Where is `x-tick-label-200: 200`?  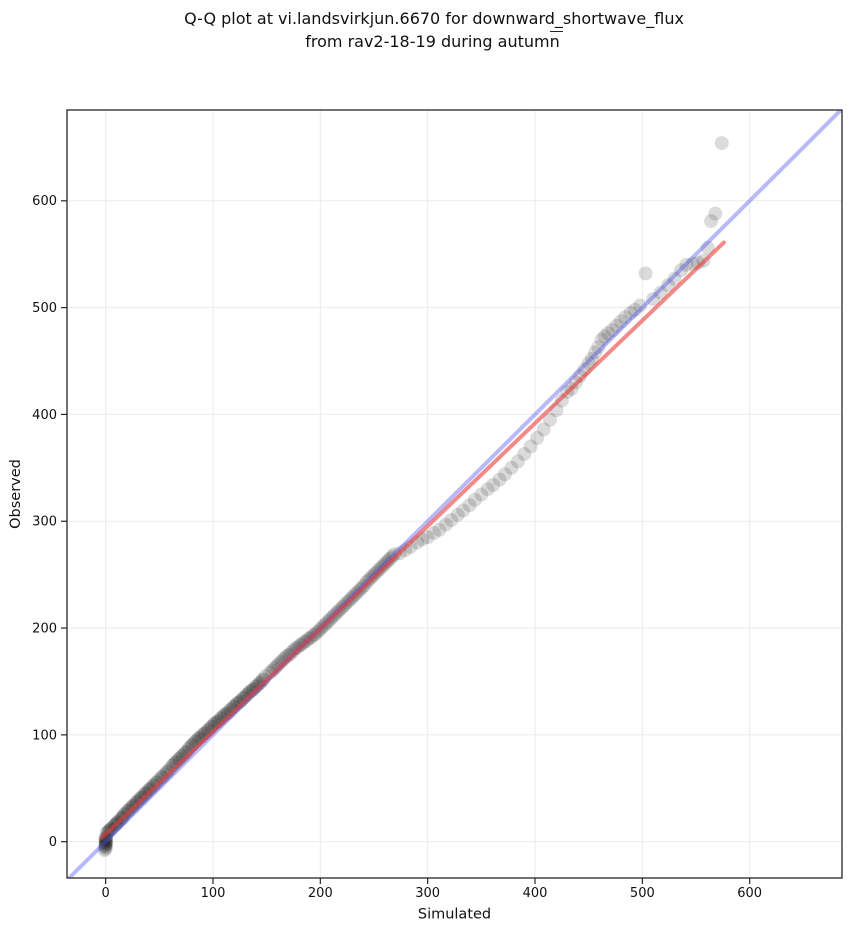 x-tick-label-200: 200 is located at coordinates (320, 893).